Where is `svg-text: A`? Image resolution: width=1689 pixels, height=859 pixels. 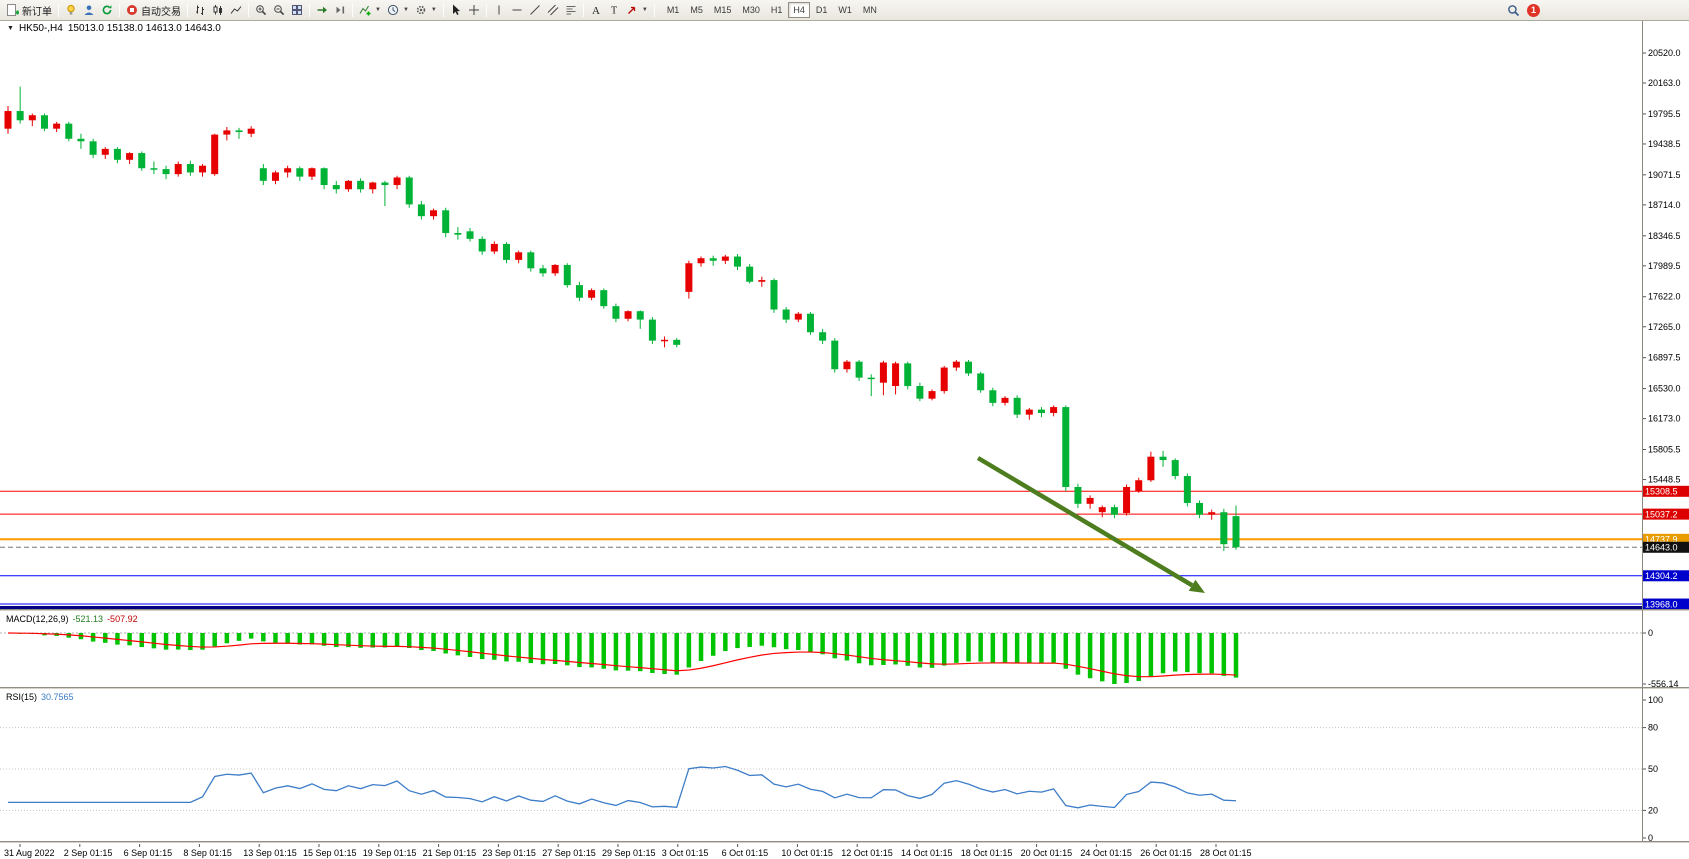
svg-text: A is located at coordinates (596, 10).